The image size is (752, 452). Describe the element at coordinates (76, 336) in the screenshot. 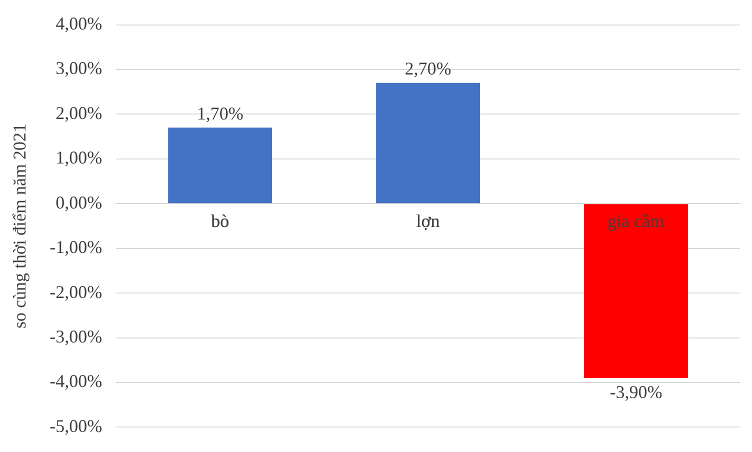

I see `y-tick-label: -3,00%` at that location.